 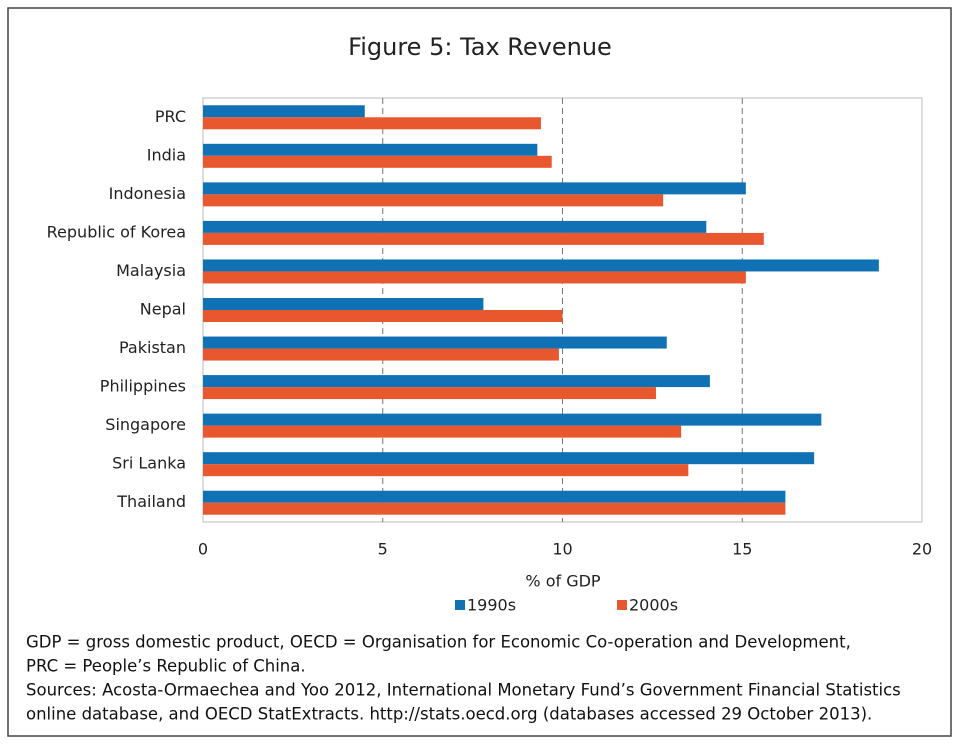 What do you see at coordinates (116, 231) in the screenshot?
I see `y-tick-label: Republic of Korea` at bounding box center [116, 231].